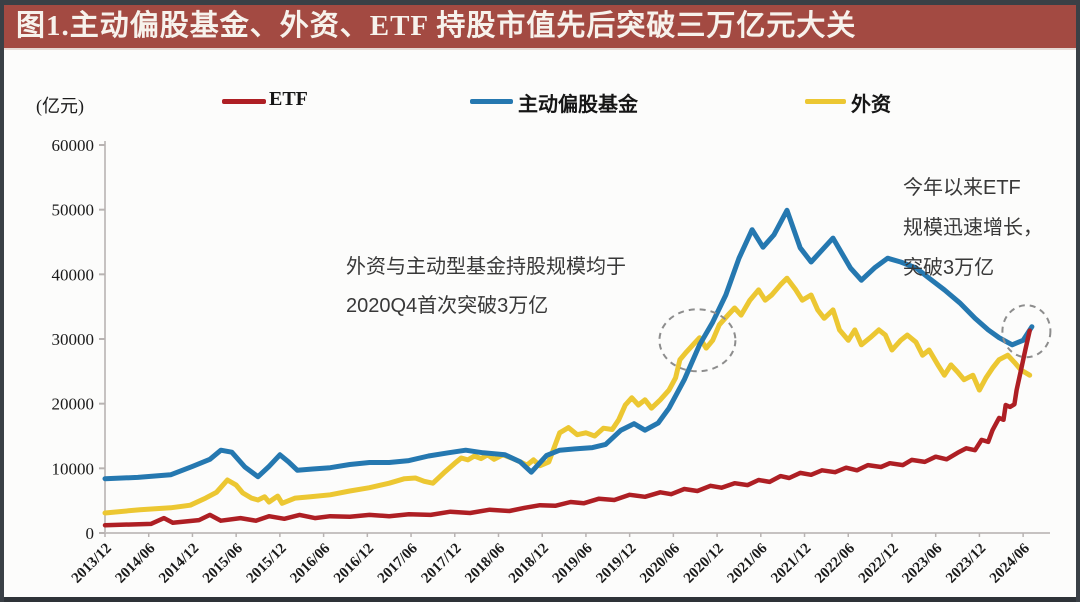 This screenshot has height=602, width=1080. What do you see at coordinates (267, 564) in the screenshot?
I see `x-tick-label: 2015/12` at bounding box center [267, 564].